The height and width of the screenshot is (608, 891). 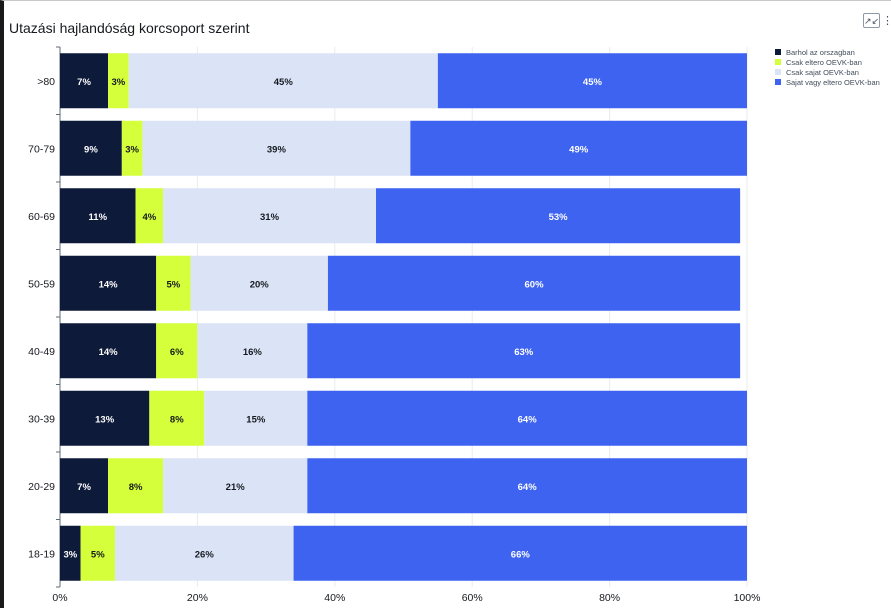 I want to click on data-label: 31%, so click(x=270, y=217).